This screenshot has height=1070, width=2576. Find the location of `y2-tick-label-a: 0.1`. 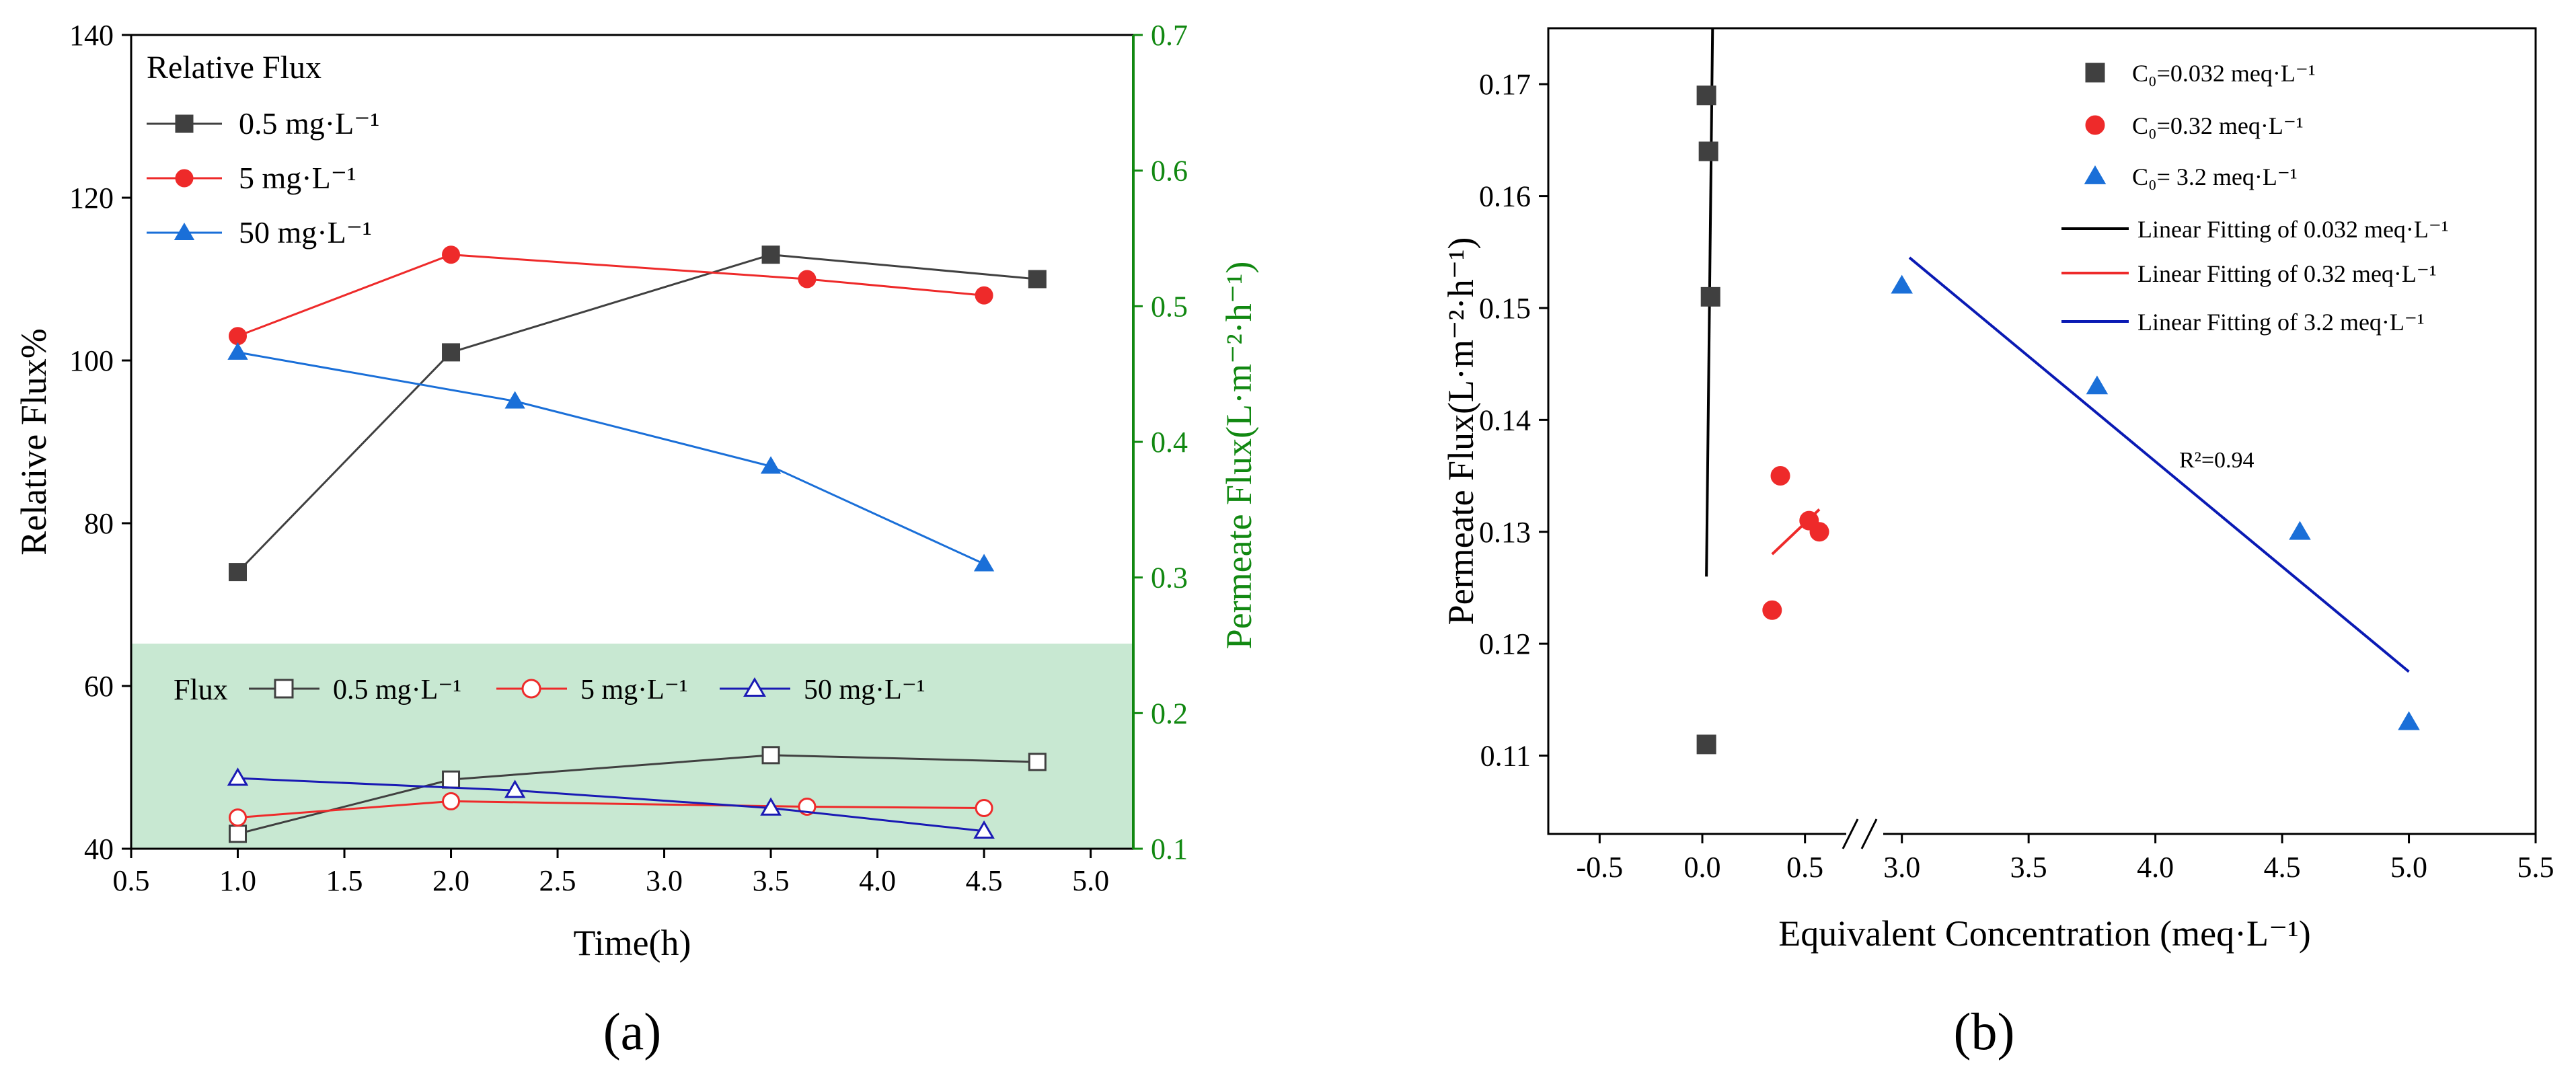

y2-tick-label-a: 0.1 is located at coordinates (1169, 849).